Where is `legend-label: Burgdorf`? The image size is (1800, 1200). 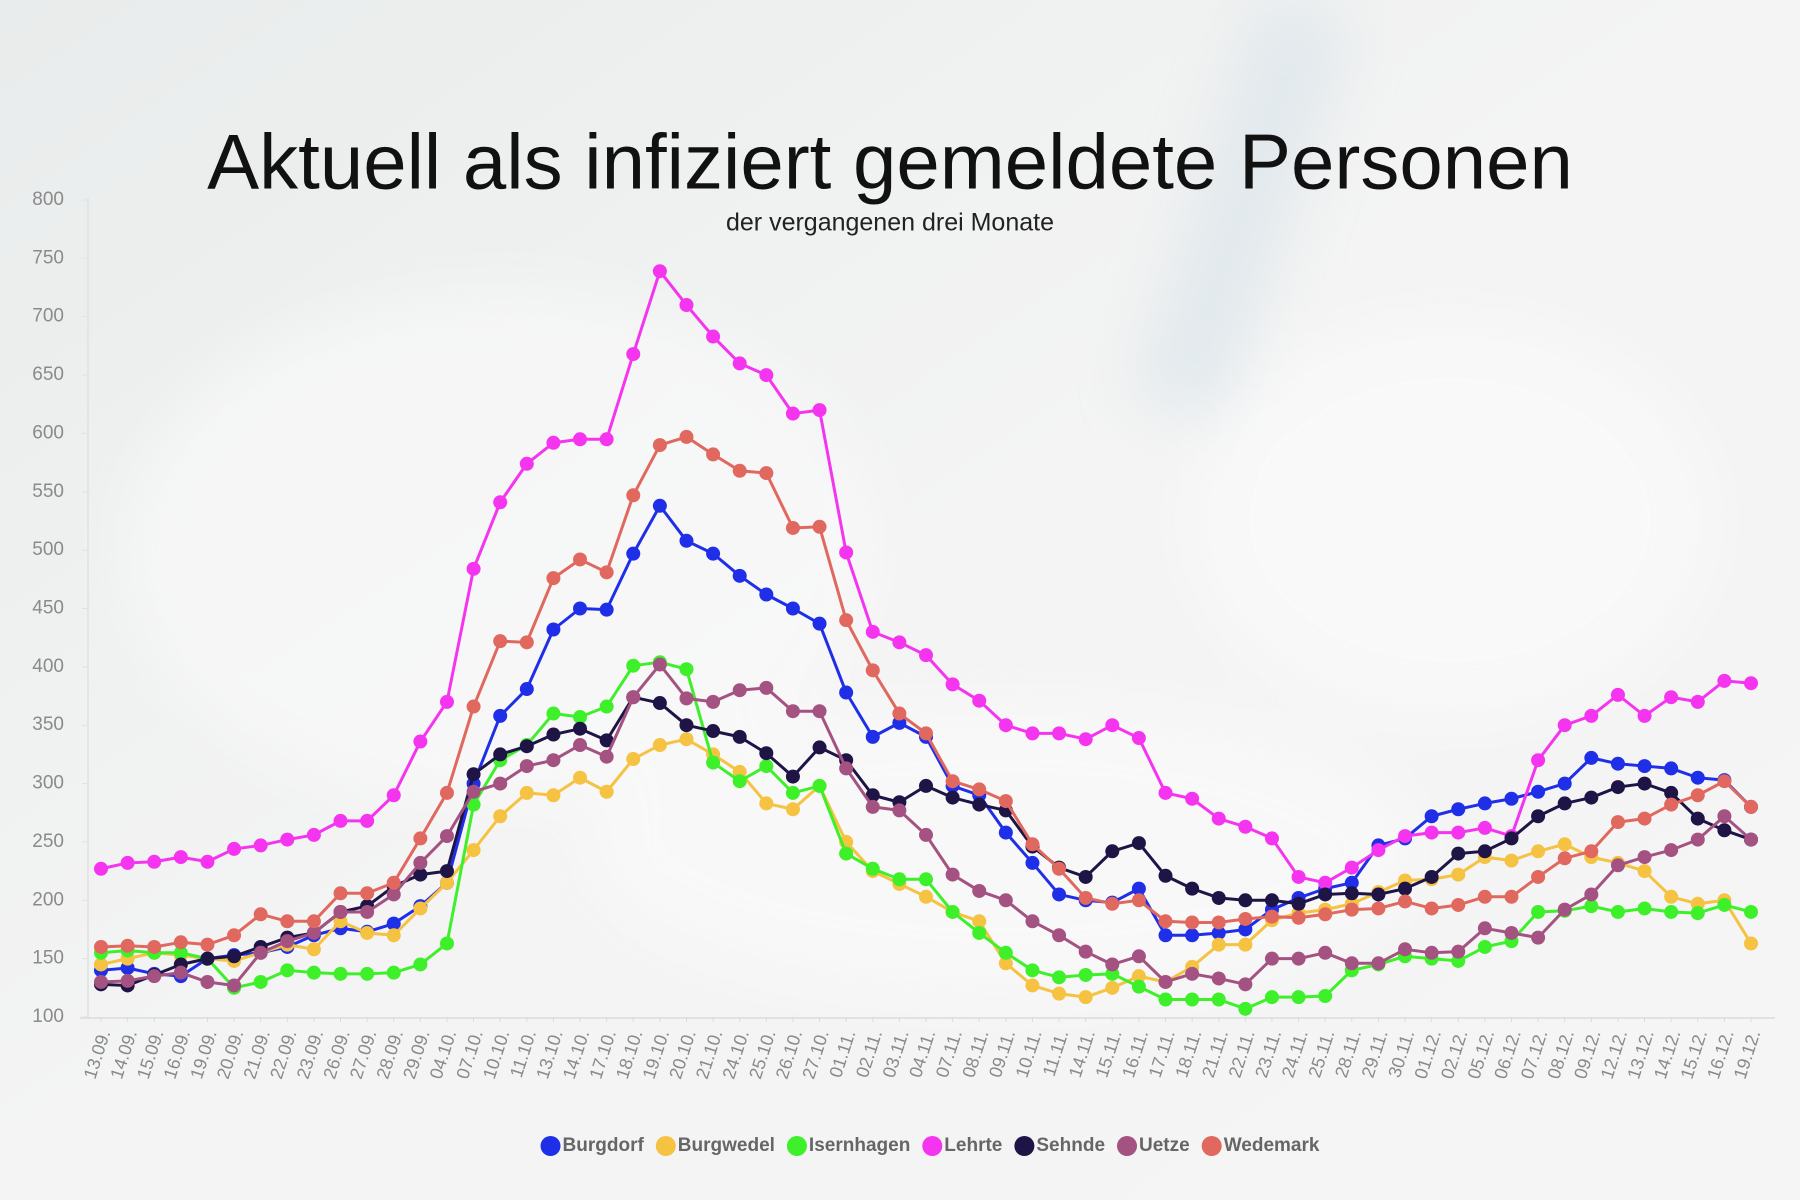 legend-label: Burgdorf is located at coordinates (604, 1145).